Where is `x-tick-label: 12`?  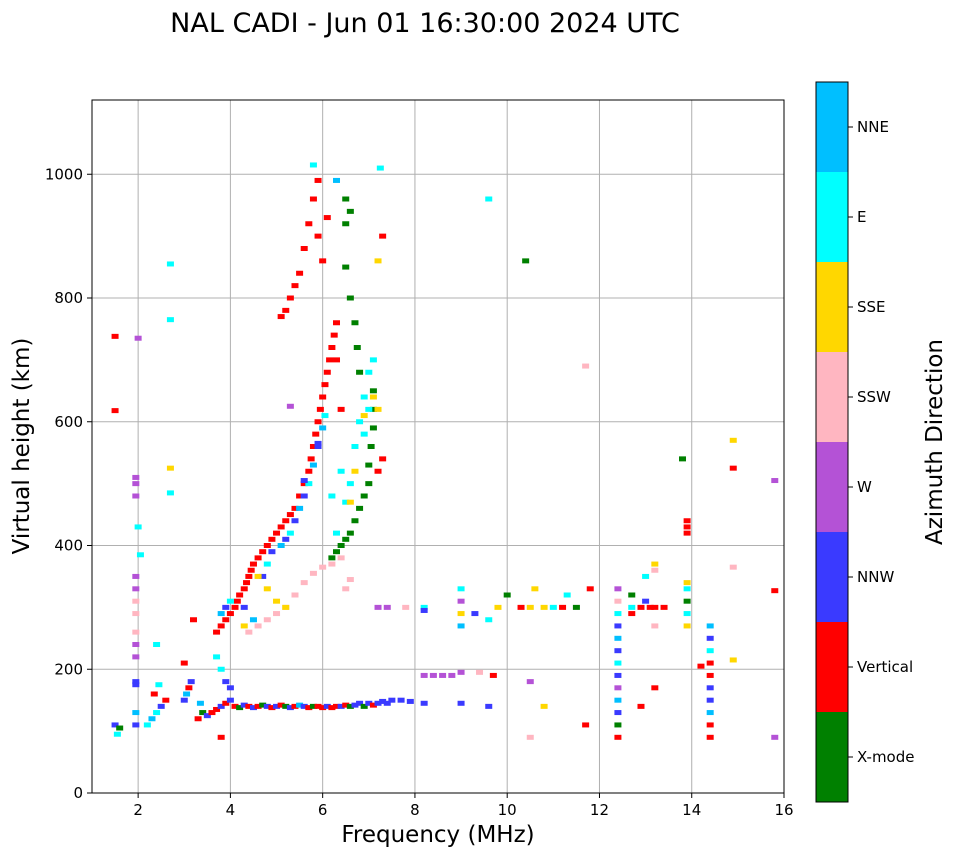 x-tick-label: 12 is located at coordinates (599, 810).